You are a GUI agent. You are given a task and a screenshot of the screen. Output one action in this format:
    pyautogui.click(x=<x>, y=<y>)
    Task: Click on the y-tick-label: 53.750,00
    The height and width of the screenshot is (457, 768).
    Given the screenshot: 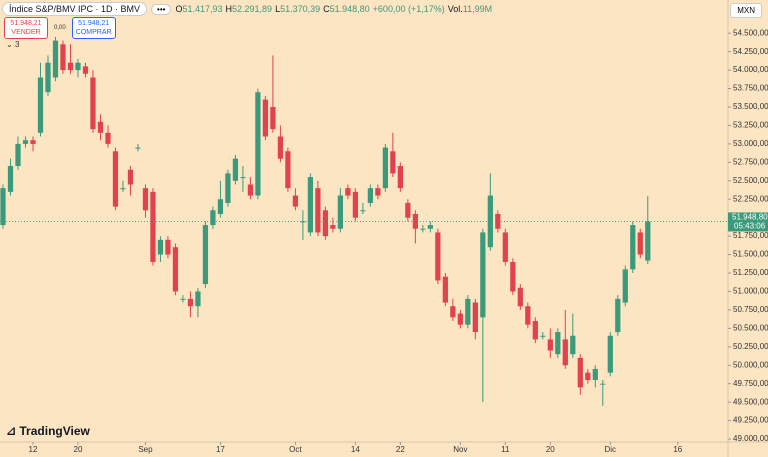 What is the action you would take?
    pyautogui.click(x=750, y=88)
    